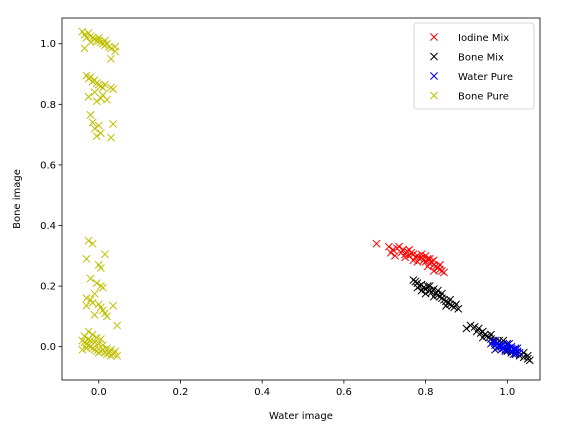 This screenshot has height=432, width=567. I want to click on y-axis-label: Bone image, so click(17, 199).